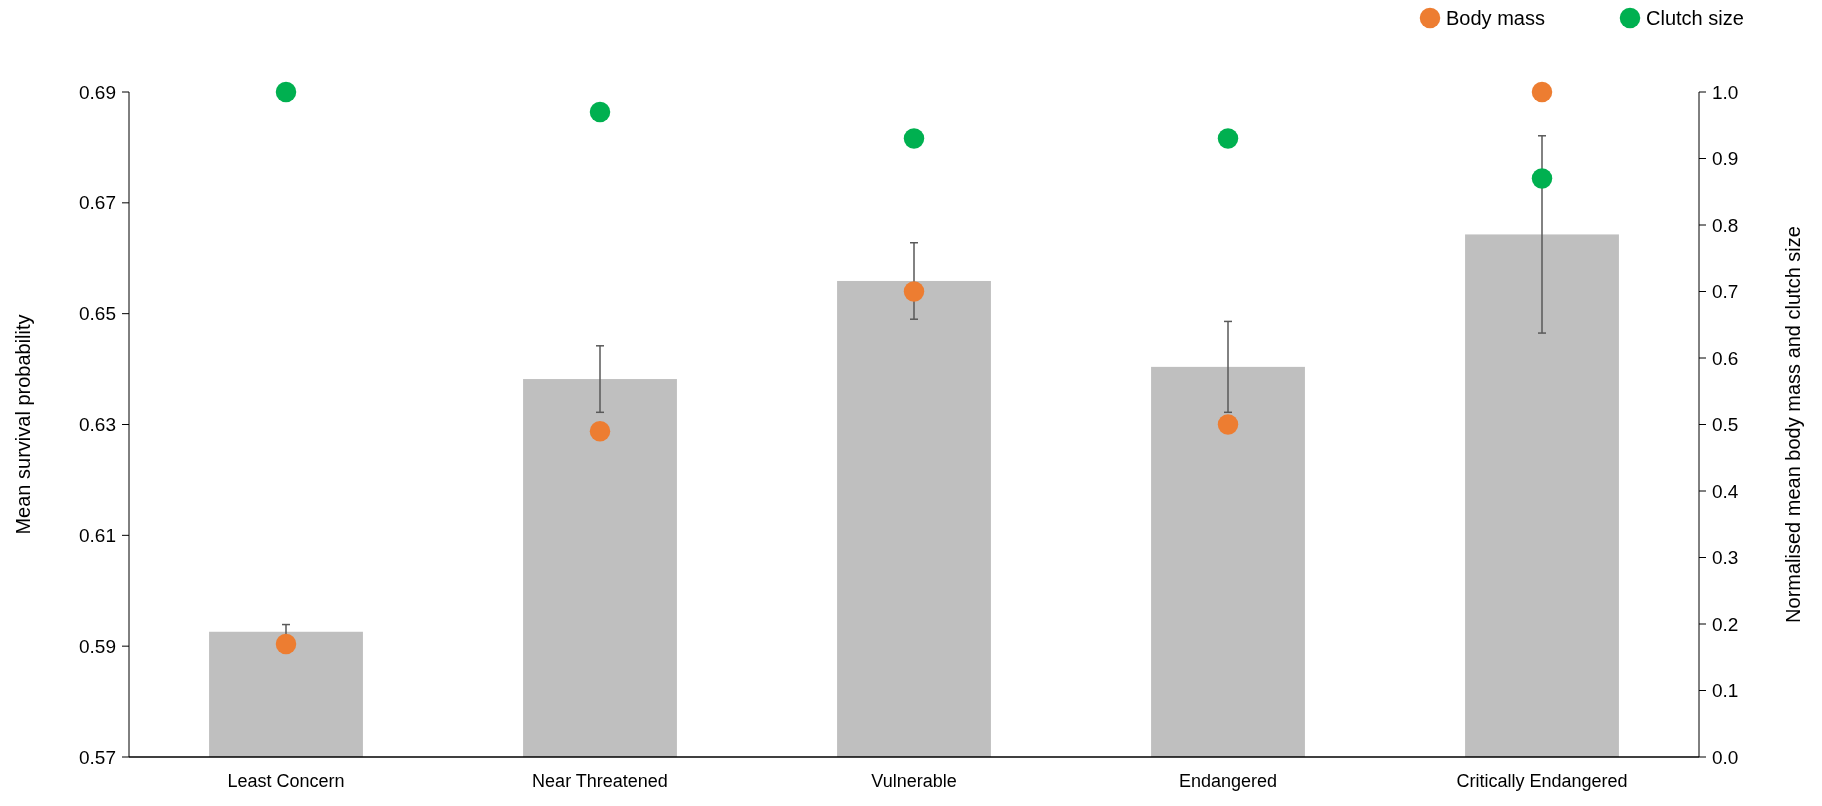  I want to click on x-tick-label: Near Threatened, so click(600, 781).